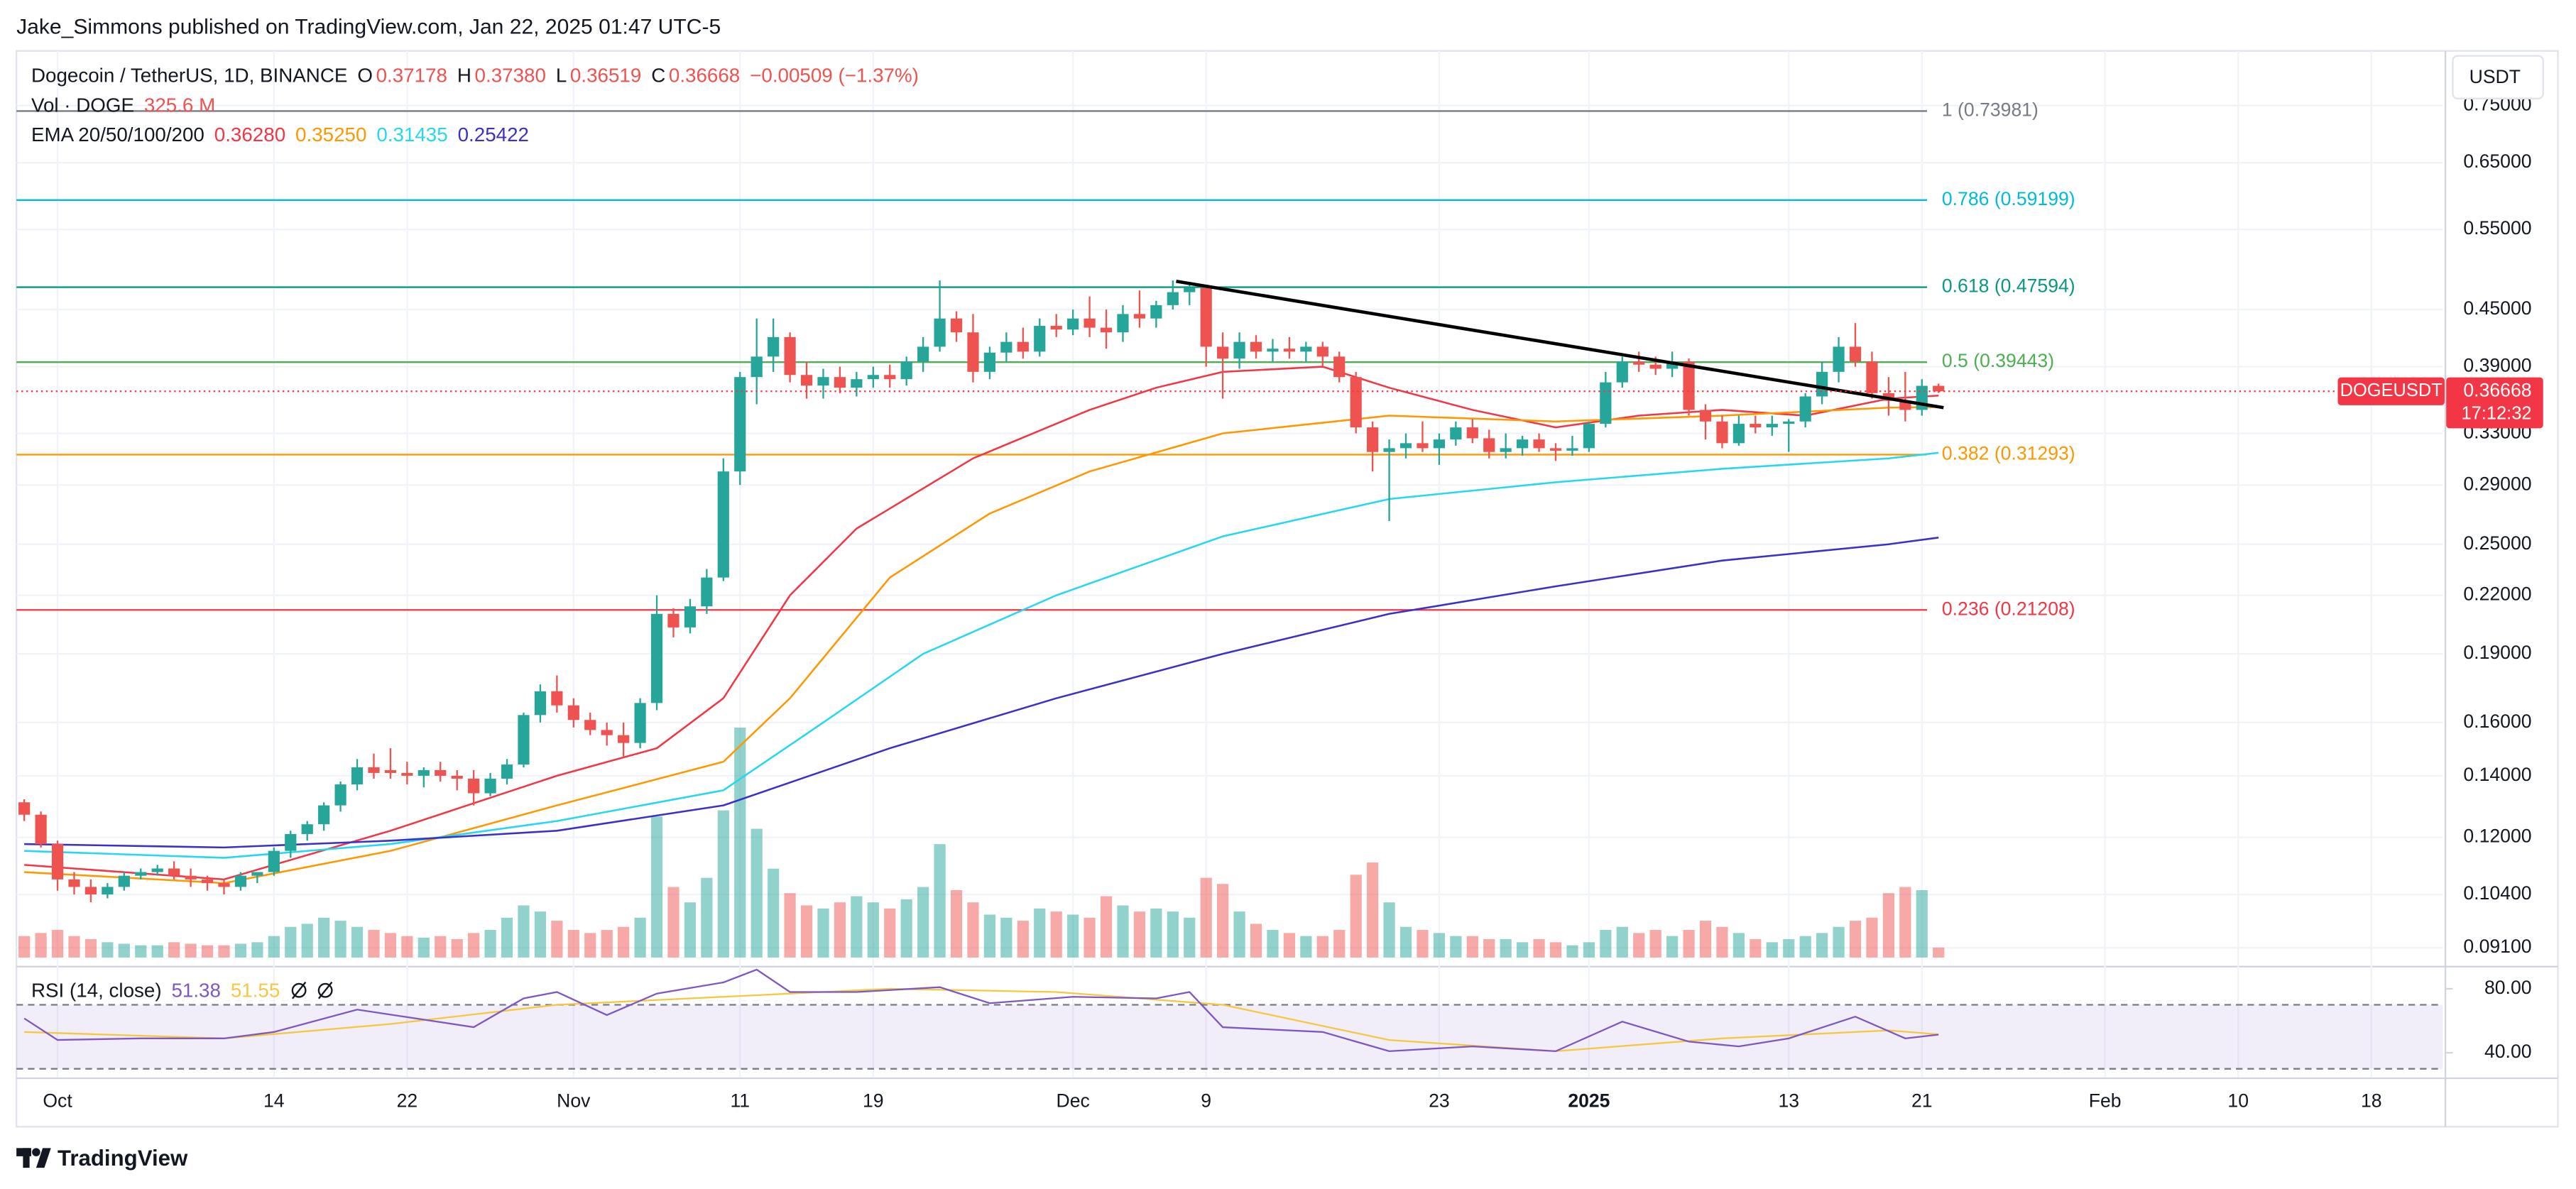 The height and width of the screenshot is (1189, 2576). I want to click on y-tick-label: 0.29000, so click(2497, 483).